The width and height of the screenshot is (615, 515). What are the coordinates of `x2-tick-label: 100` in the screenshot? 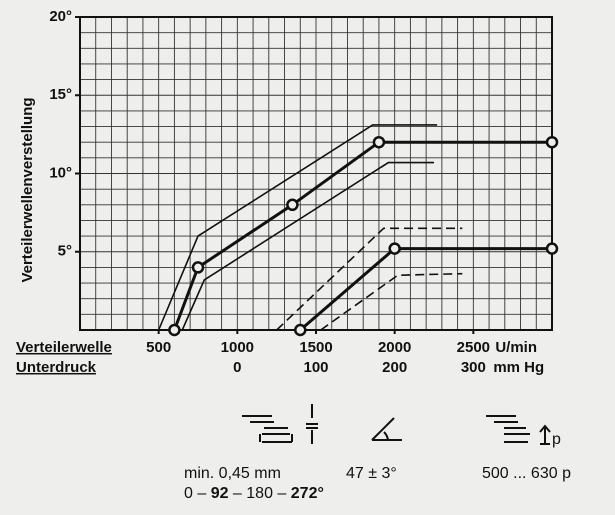 It's located at (315, 367).